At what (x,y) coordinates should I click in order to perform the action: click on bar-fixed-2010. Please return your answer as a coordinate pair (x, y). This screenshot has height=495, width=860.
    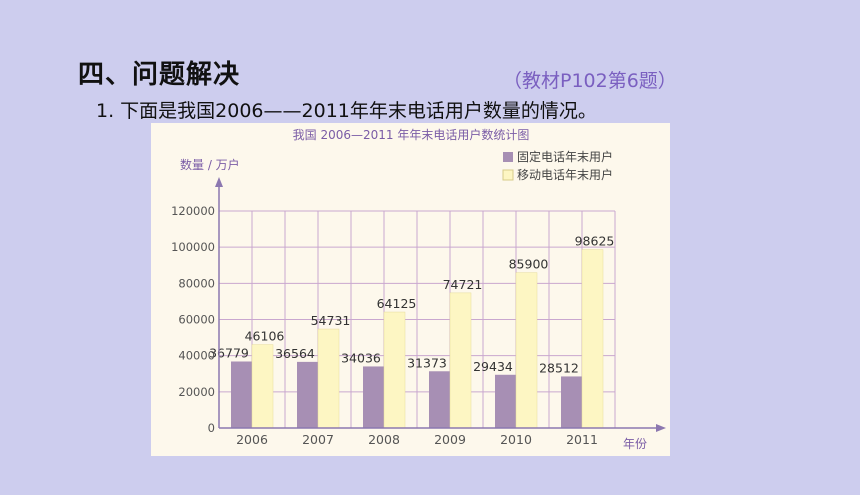
    Looking at the image, I should click on (505, 401).